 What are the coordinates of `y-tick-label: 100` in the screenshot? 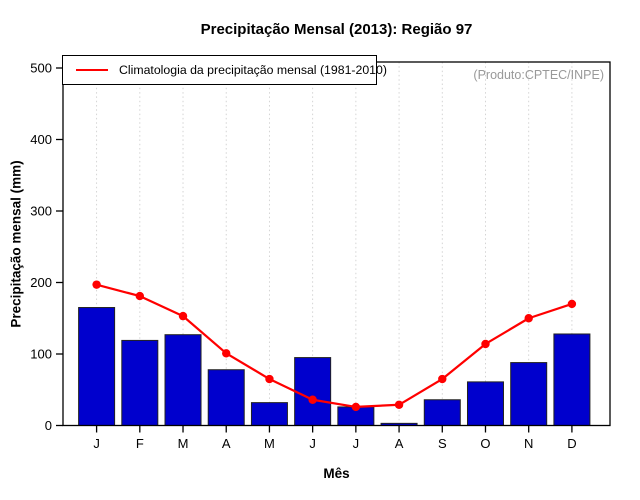 It's located at (41, 354).